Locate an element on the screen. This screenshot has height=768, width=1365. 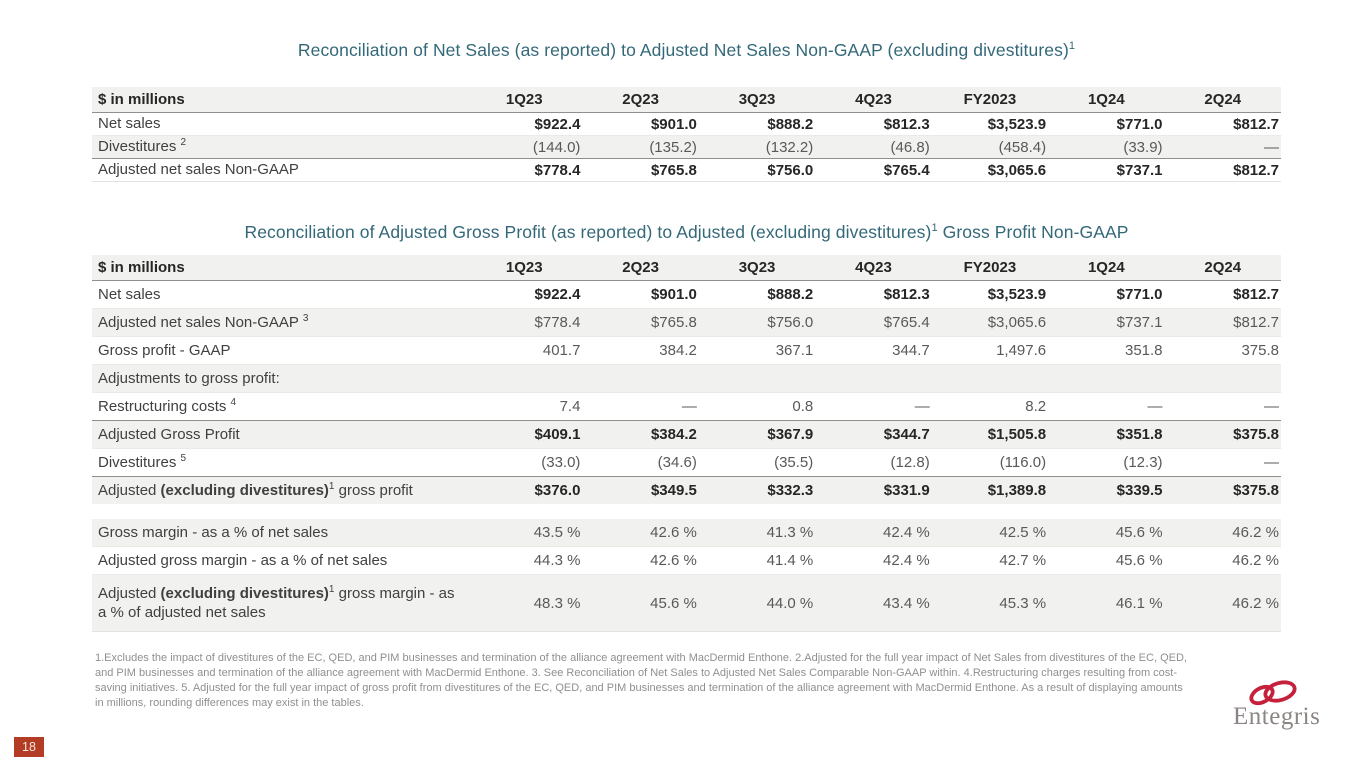
column-header: 2Q24 is located at coordinates (1222, 268).